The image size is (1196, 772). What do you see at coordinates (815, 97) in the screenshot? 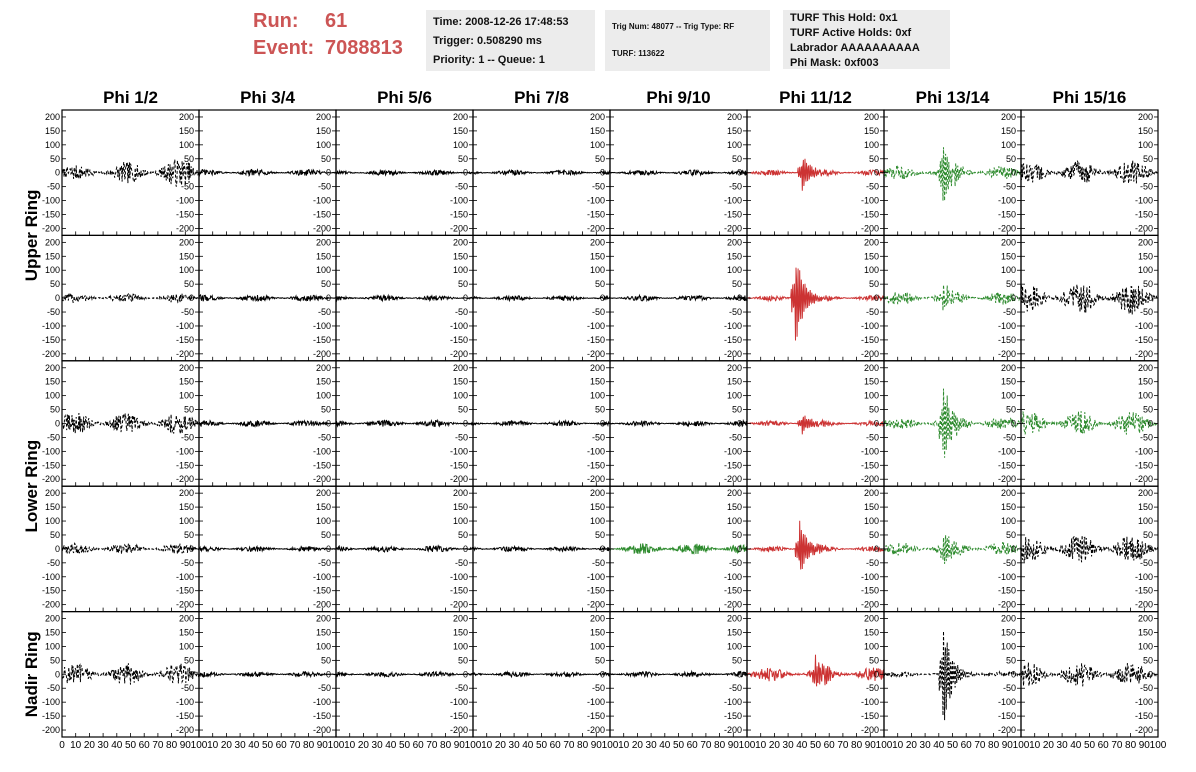
I see `column-header: Phi 11/12` at bounding box center [815, 97].